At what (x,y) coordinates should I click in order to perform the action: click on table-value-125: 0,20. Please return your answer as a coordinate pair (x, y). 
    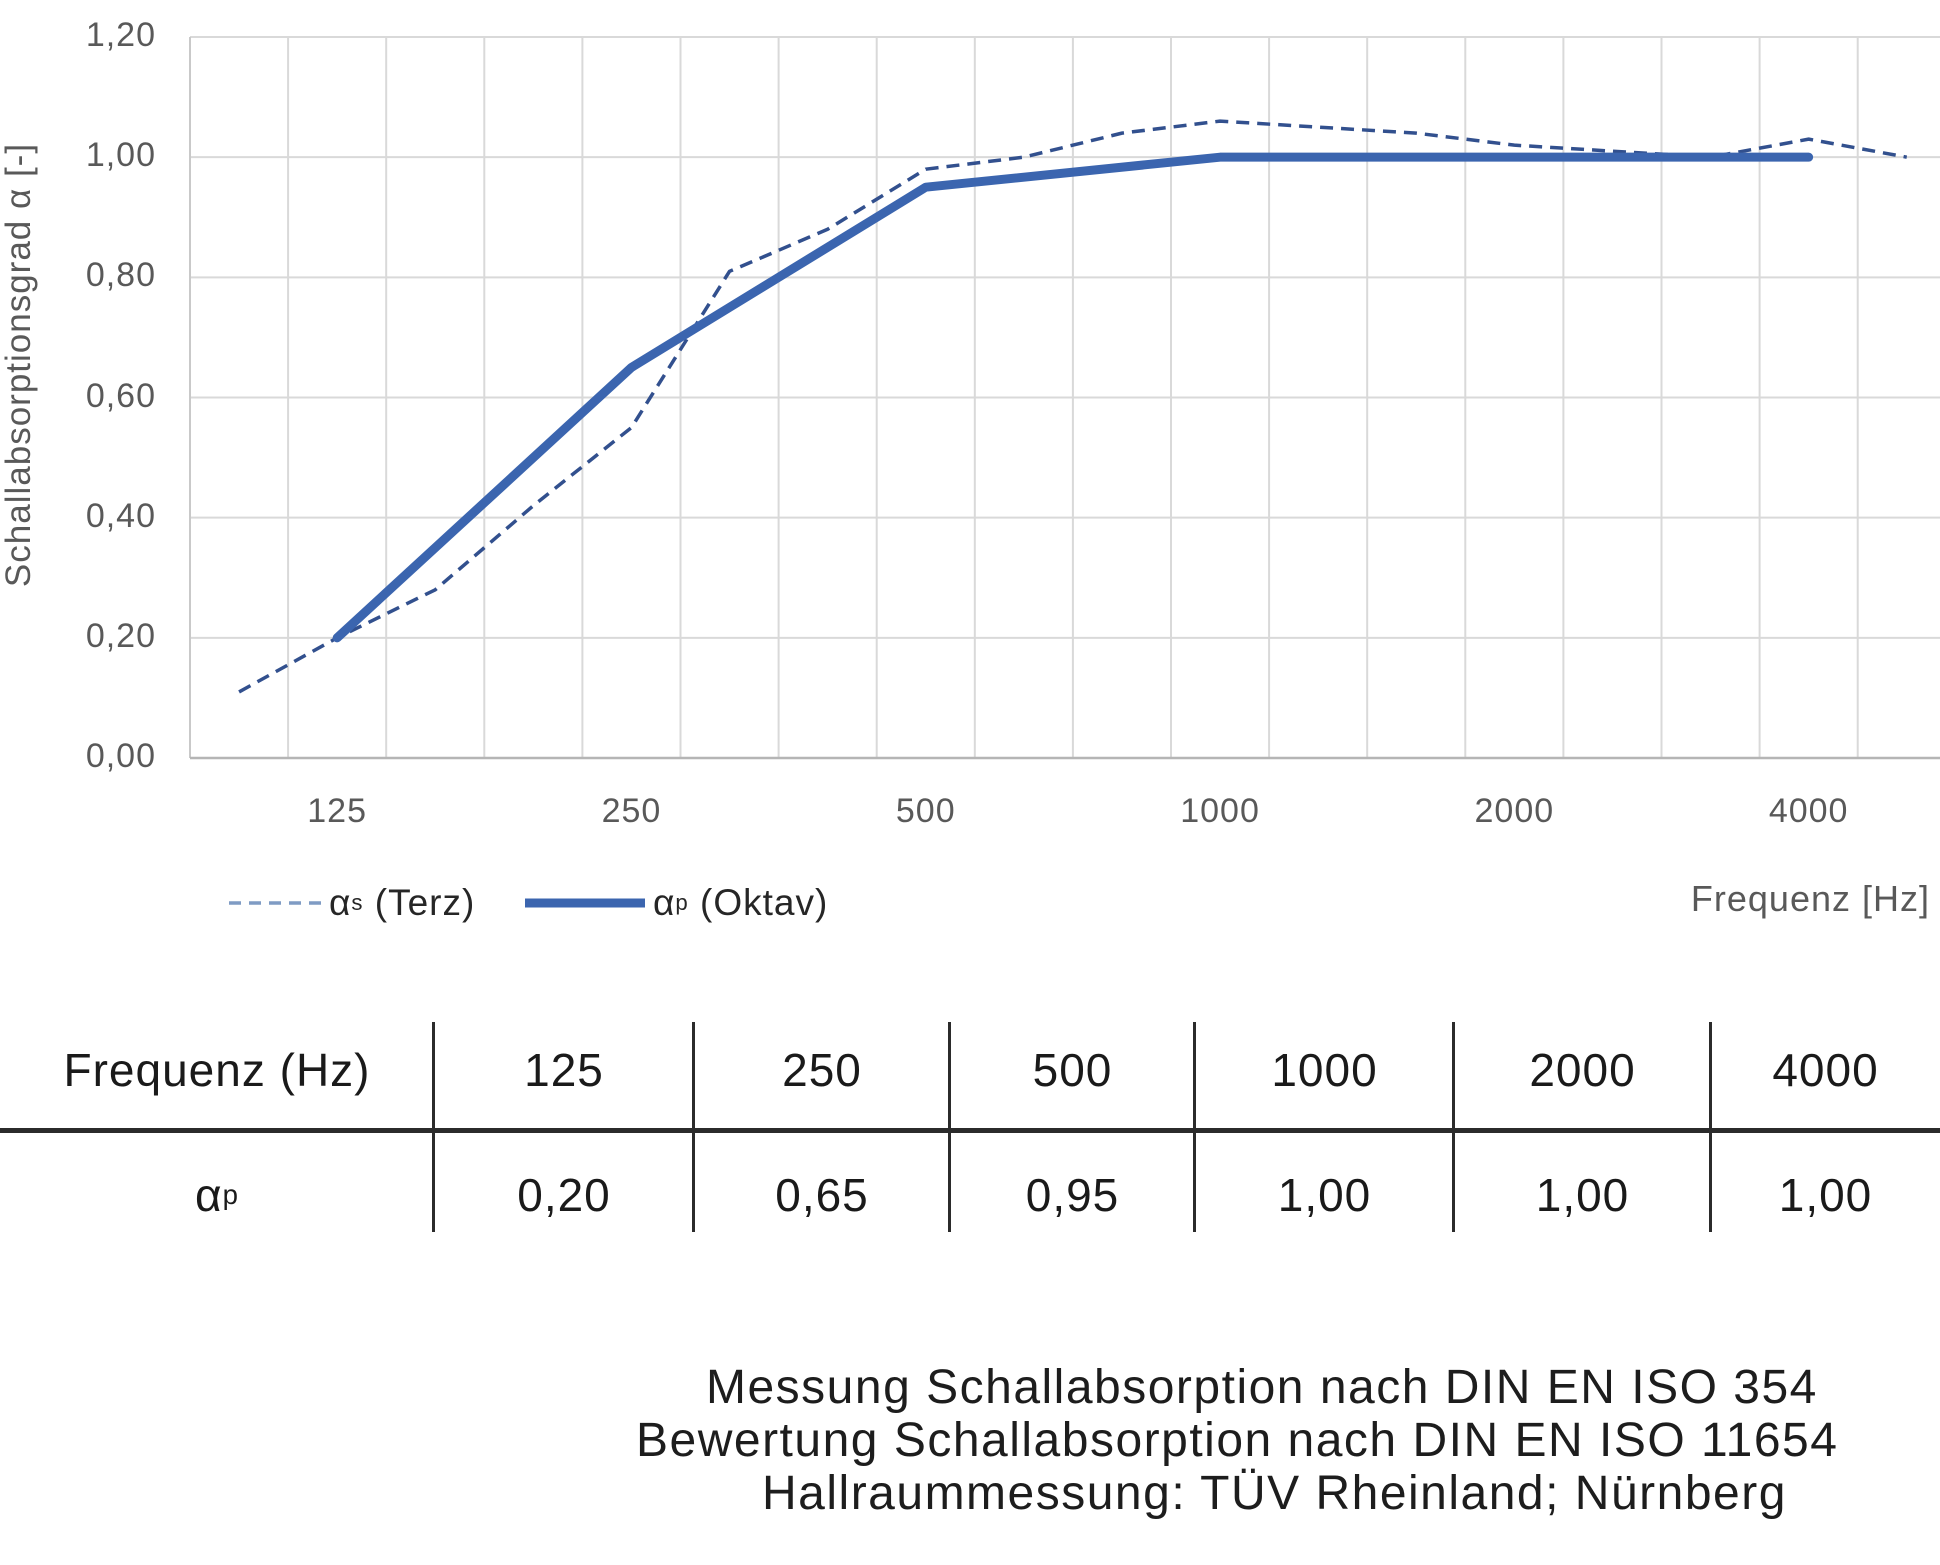
    Looking at the image, I should click on (564, 1195).